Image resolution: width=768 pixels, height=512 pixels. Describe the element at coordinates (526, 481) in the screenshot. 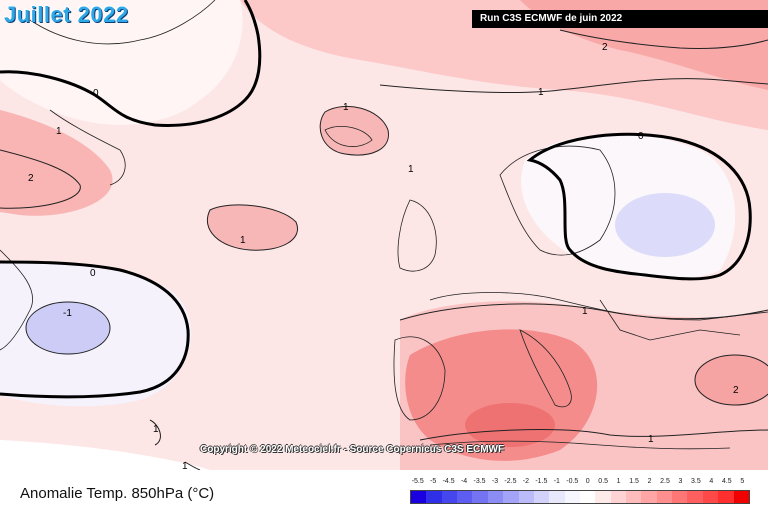

I see `legend-label: -2` at that location.